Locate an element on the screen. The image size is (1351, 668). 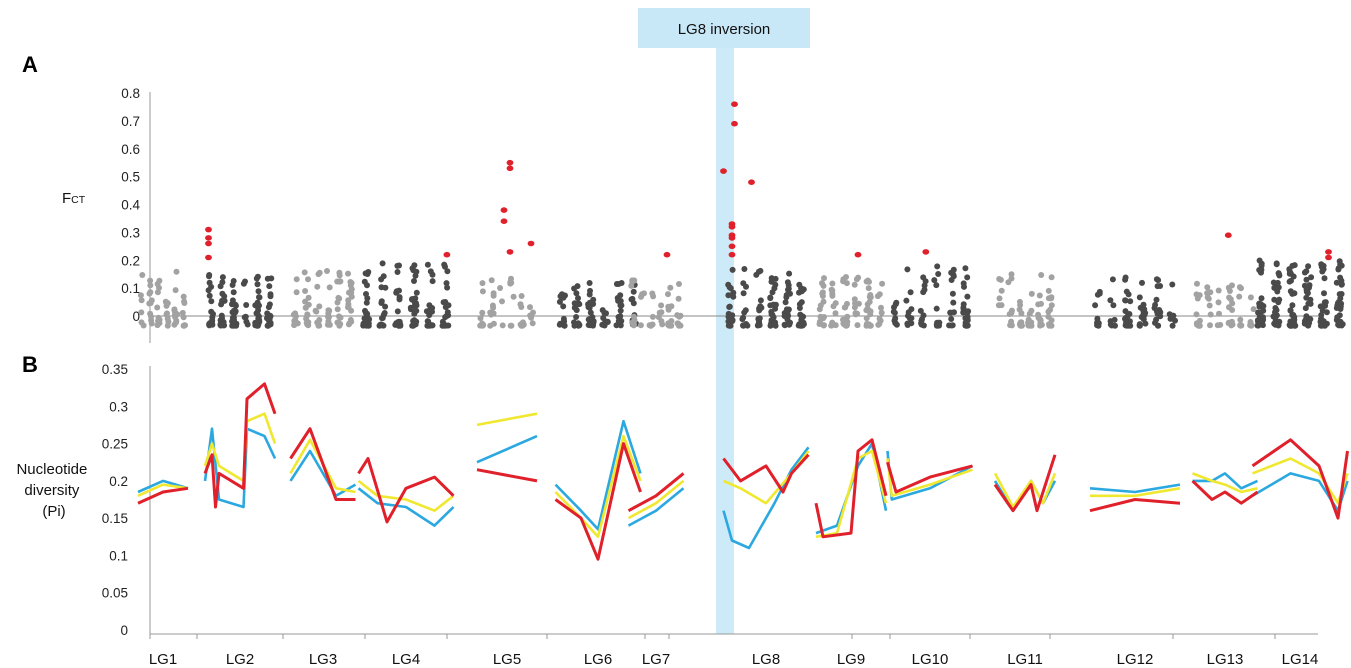
lg-axis-label: LG6 is located at coordinates (598, 659).